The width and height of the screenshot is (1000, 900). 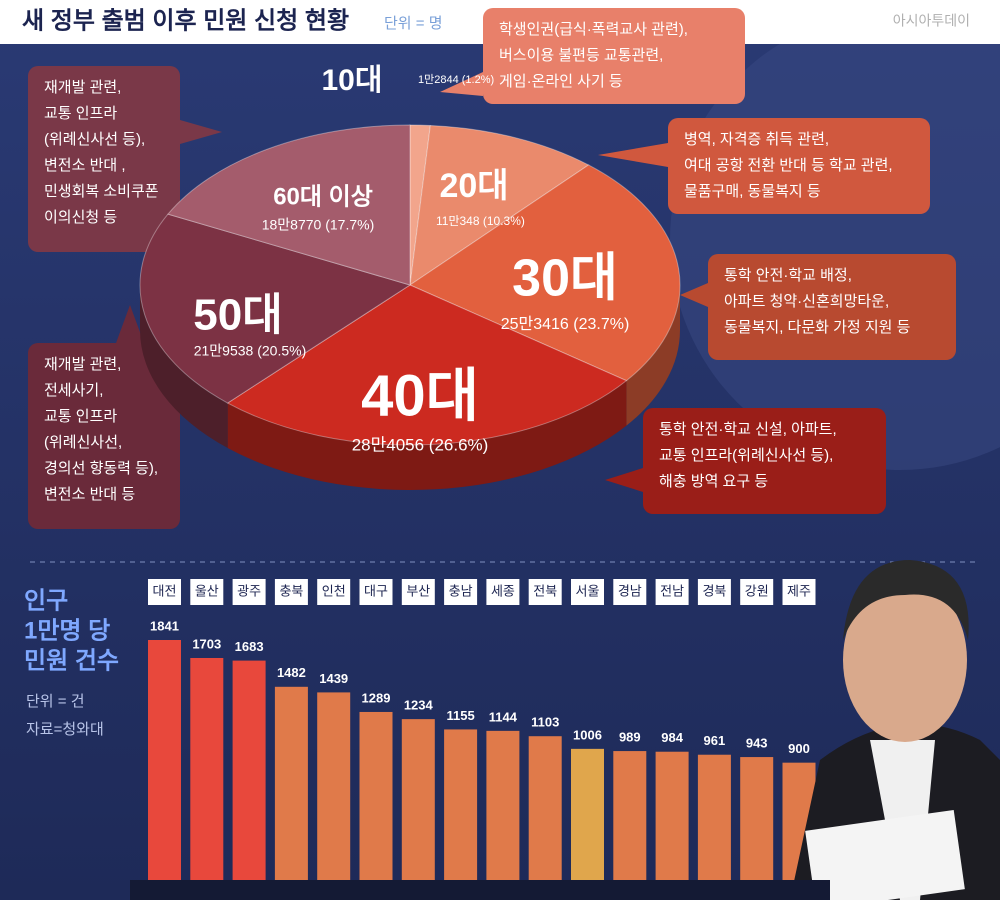 I want to click on x-tick-label: 울산, so click(x=207, y=590).